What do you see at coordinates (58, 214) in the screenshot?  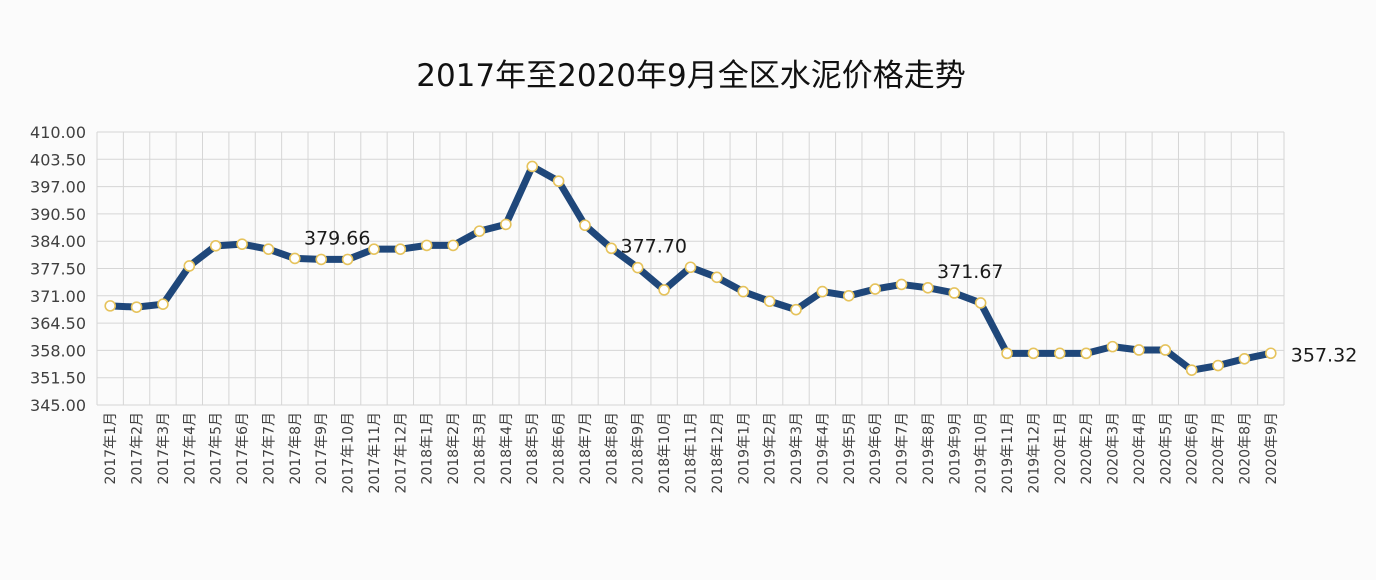 I see `y-tick-label: 390.50` at bounding box center [58, 214].